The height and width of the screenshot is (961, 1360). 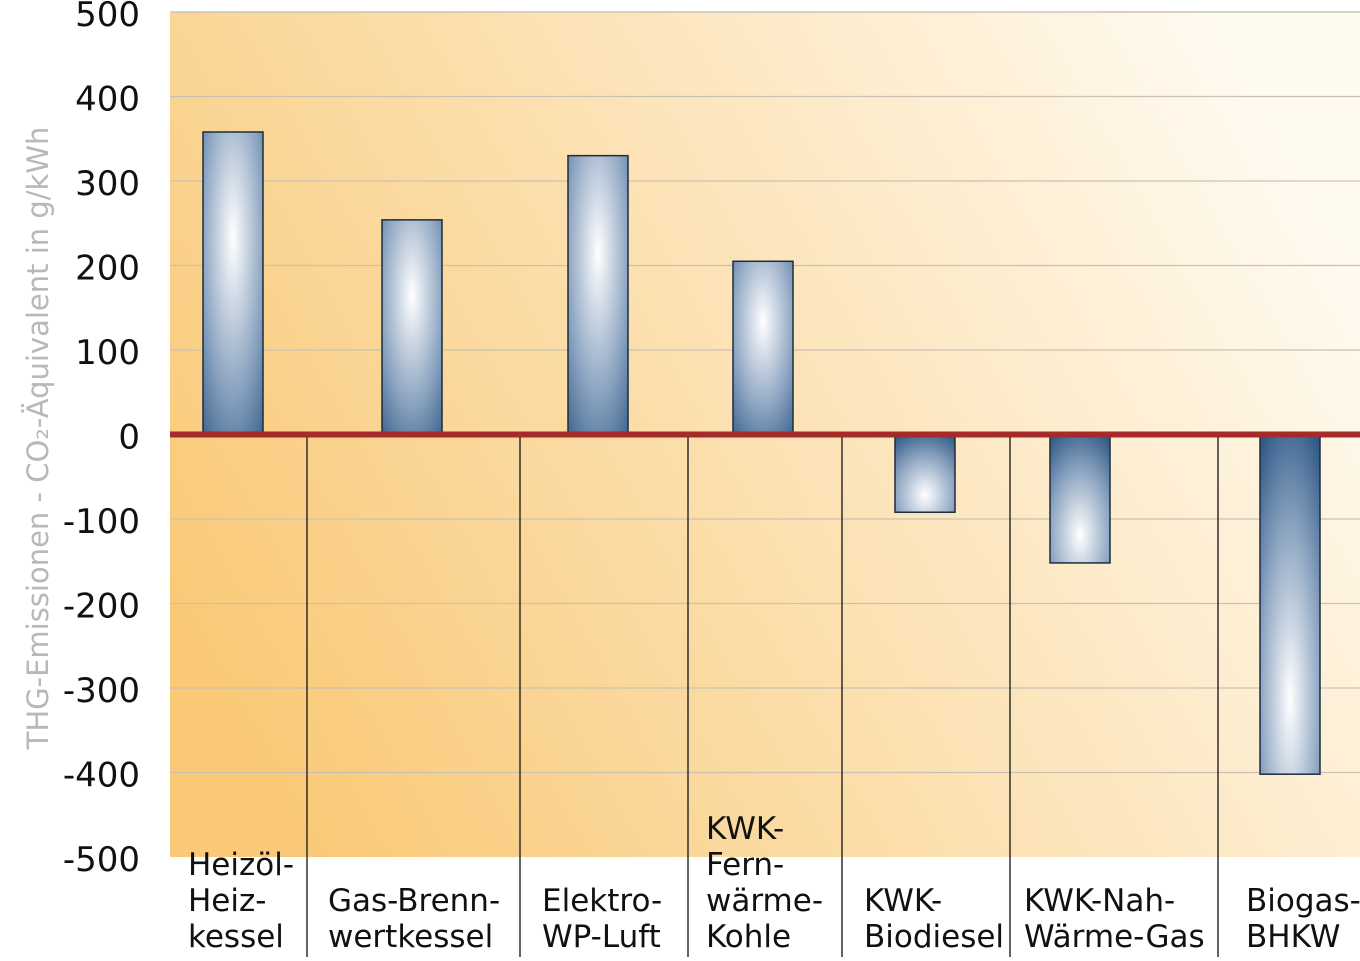 What do you see at coordinates (236, 937) in the screenshot?
I see `x-category-label-line: kessel` at bounding box center [236, 937].